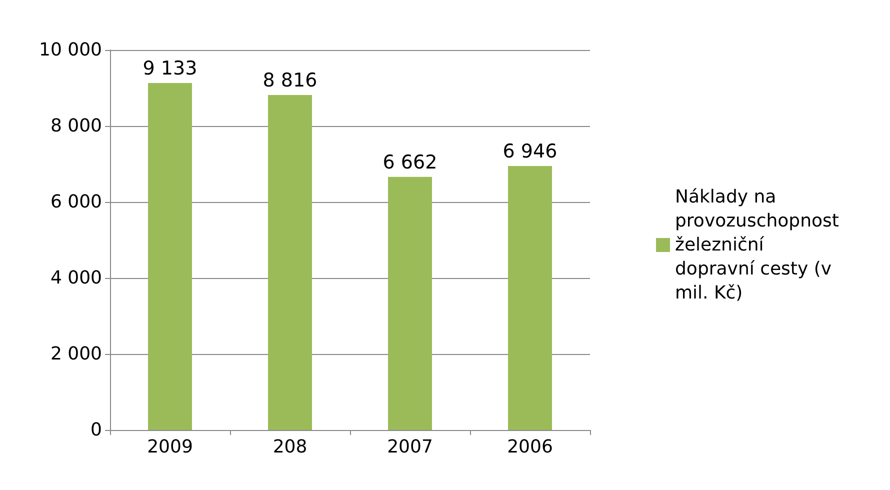 This screenshot has width=890, height=490. I want to click on y-tick-label: 10 000, so click(70, 50).